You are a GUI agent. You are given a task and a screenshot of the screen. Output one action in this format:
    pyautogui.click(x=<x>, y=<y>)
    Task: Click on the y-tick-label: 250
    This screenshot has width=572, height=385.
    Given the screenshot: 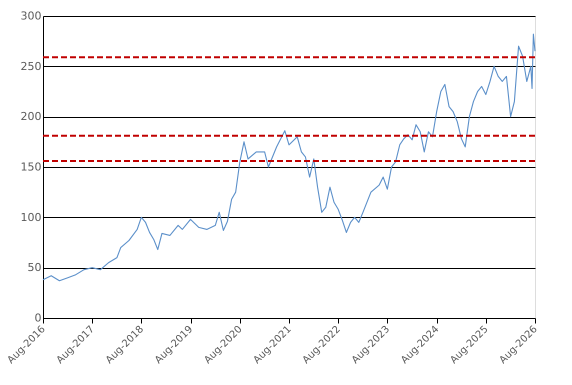 What is the action you would take?
    pyautogui.click(x=31, y=66)
    